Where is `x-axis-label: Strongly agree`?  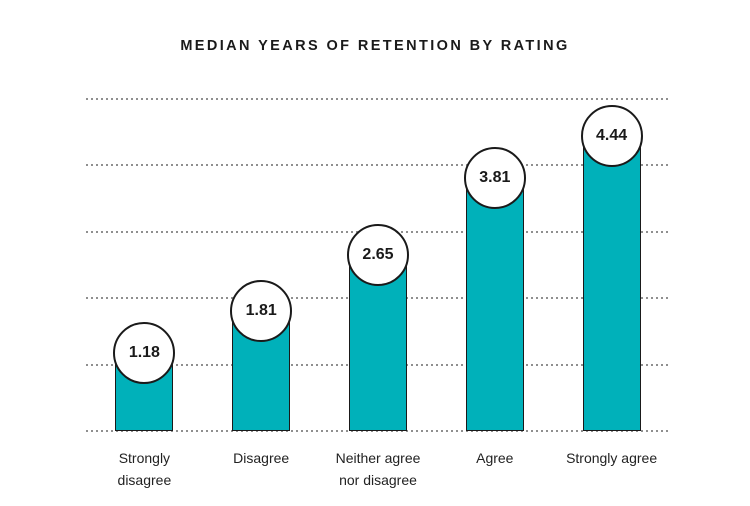 x-axis-label: Strongly agree is located at coordinates (612, 458).